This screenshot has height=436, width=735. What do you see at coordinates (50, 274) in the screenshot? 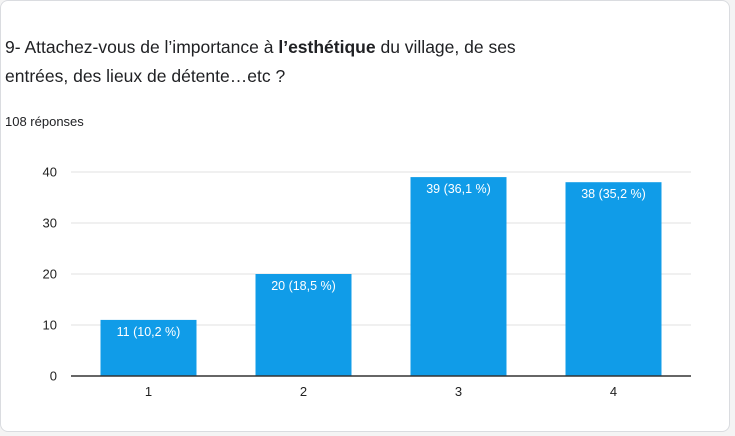
I see `y-tick-label: 20` at bounding box center [50, 274].